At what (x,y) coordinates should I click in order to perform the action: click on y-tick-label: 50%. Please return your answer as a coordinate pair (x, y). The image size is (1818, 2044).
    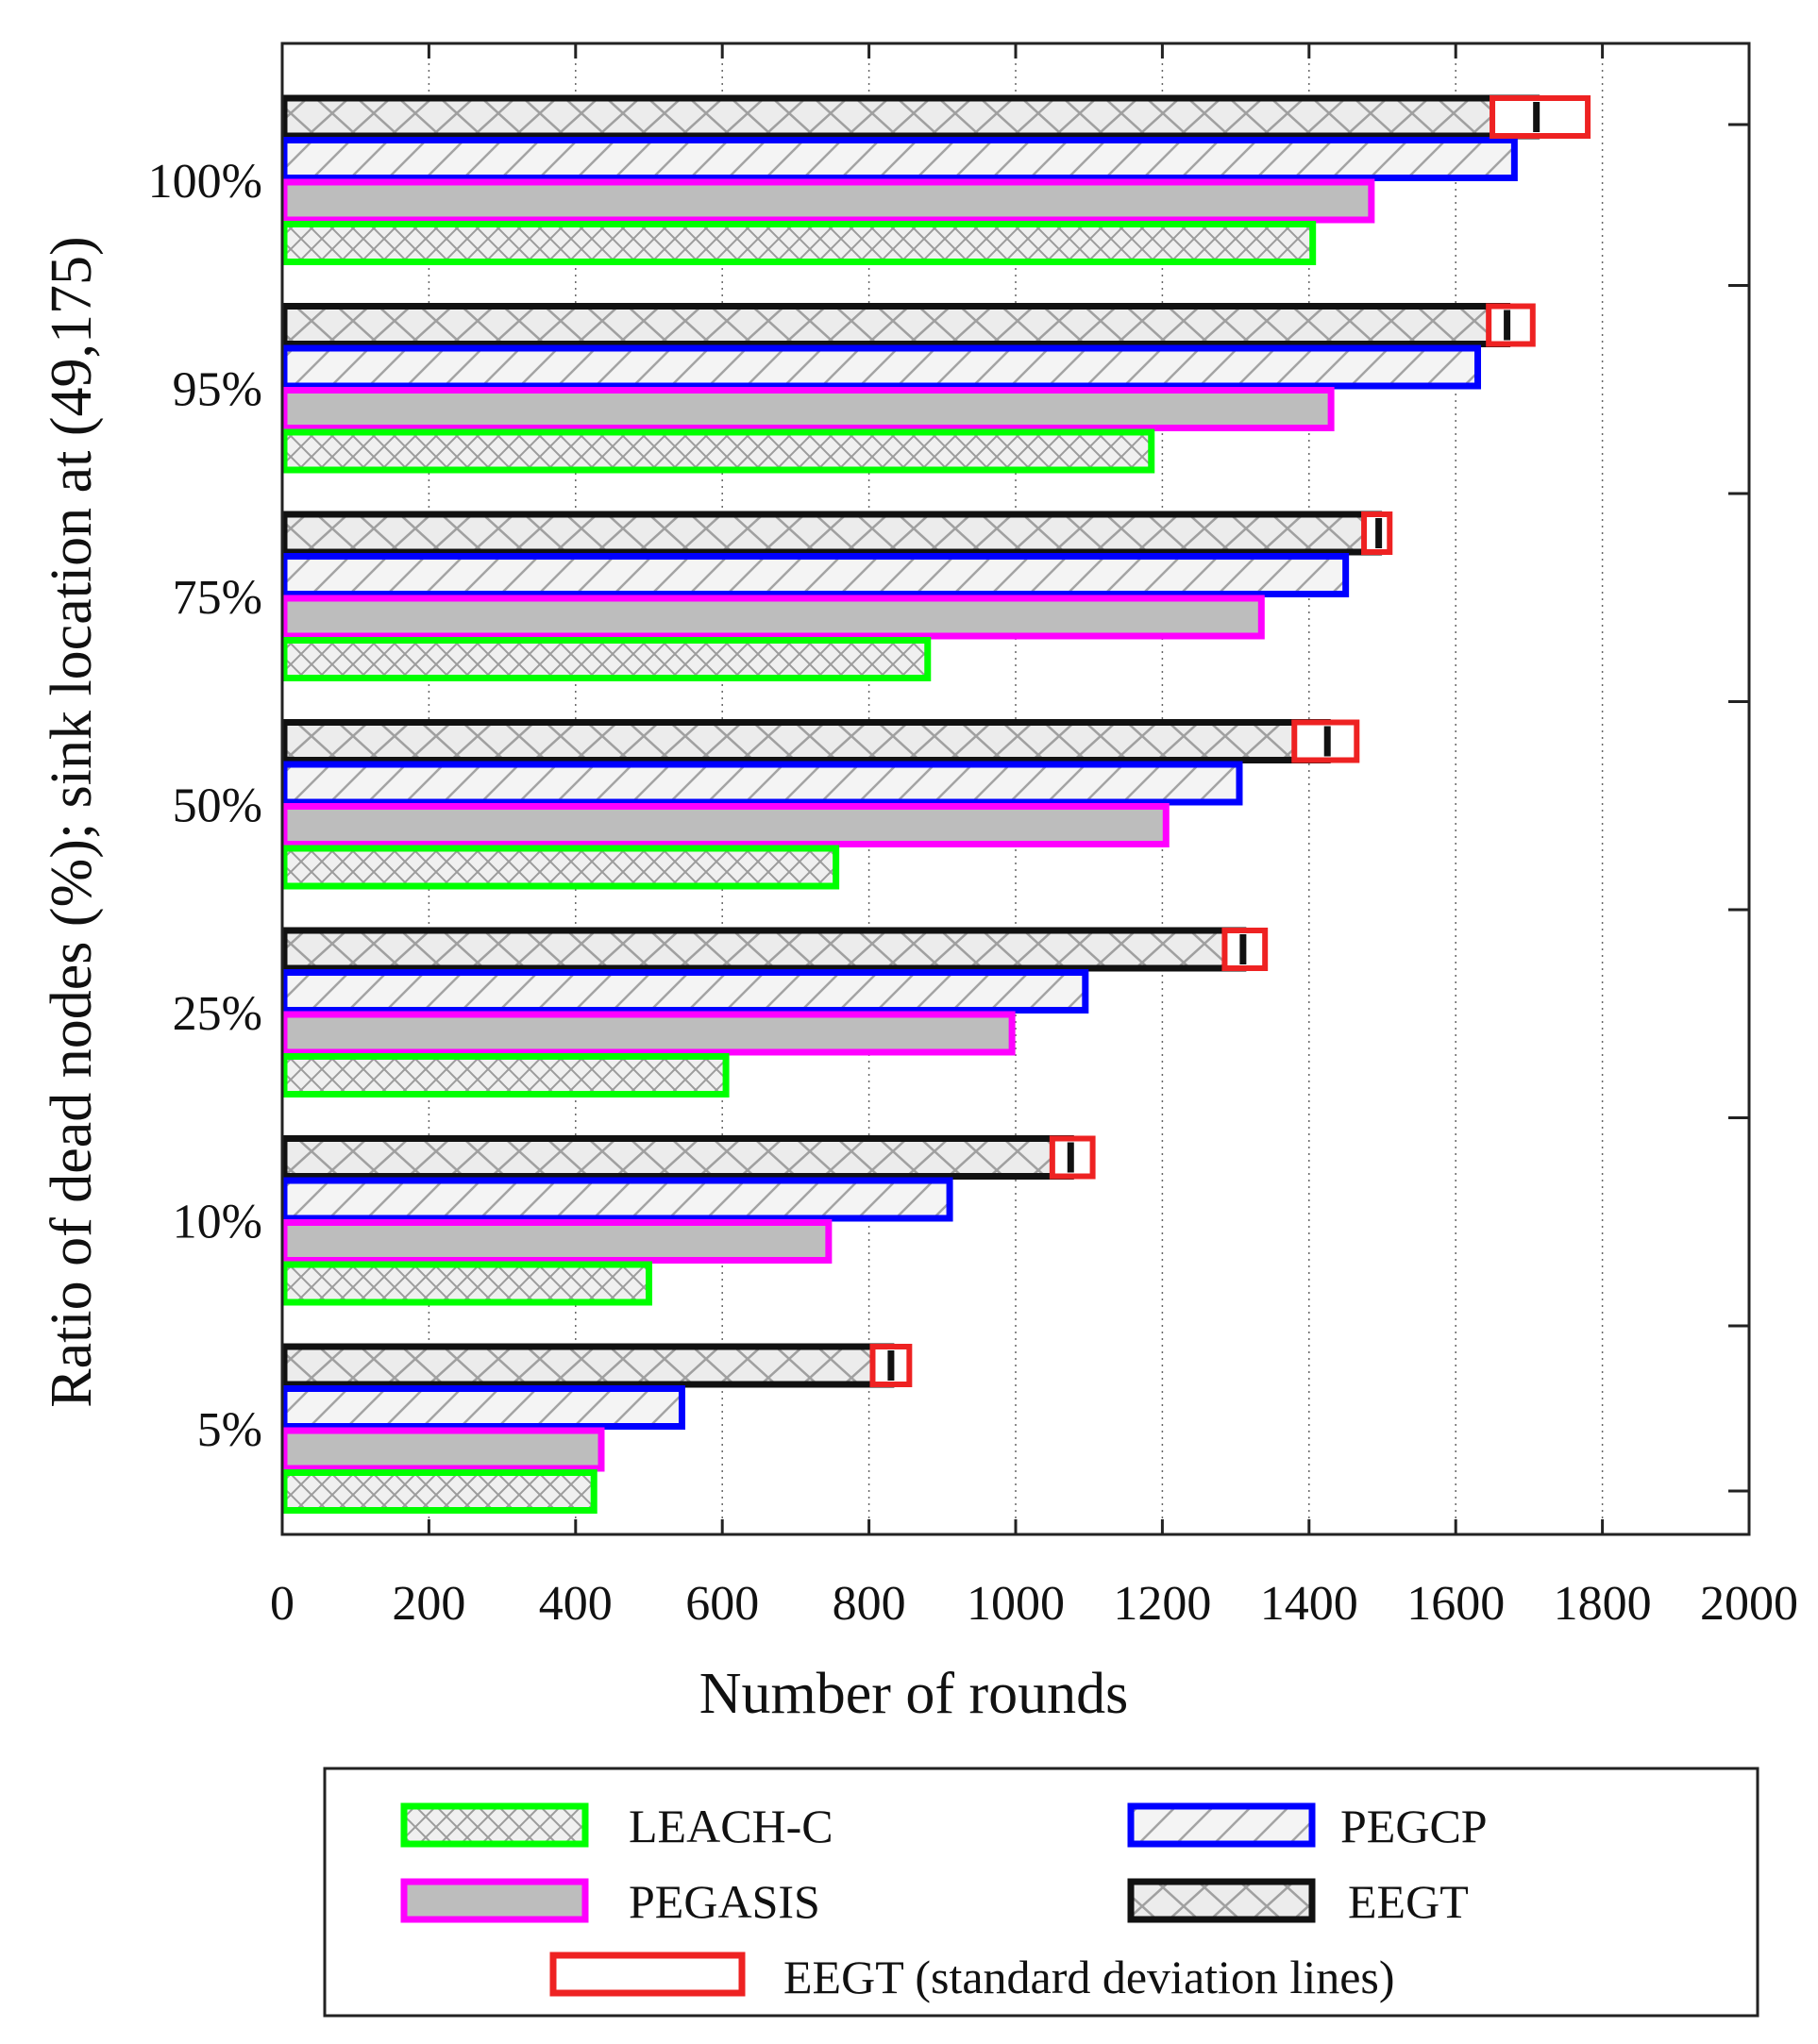
    Looking at the image, I should click on (217, 806).